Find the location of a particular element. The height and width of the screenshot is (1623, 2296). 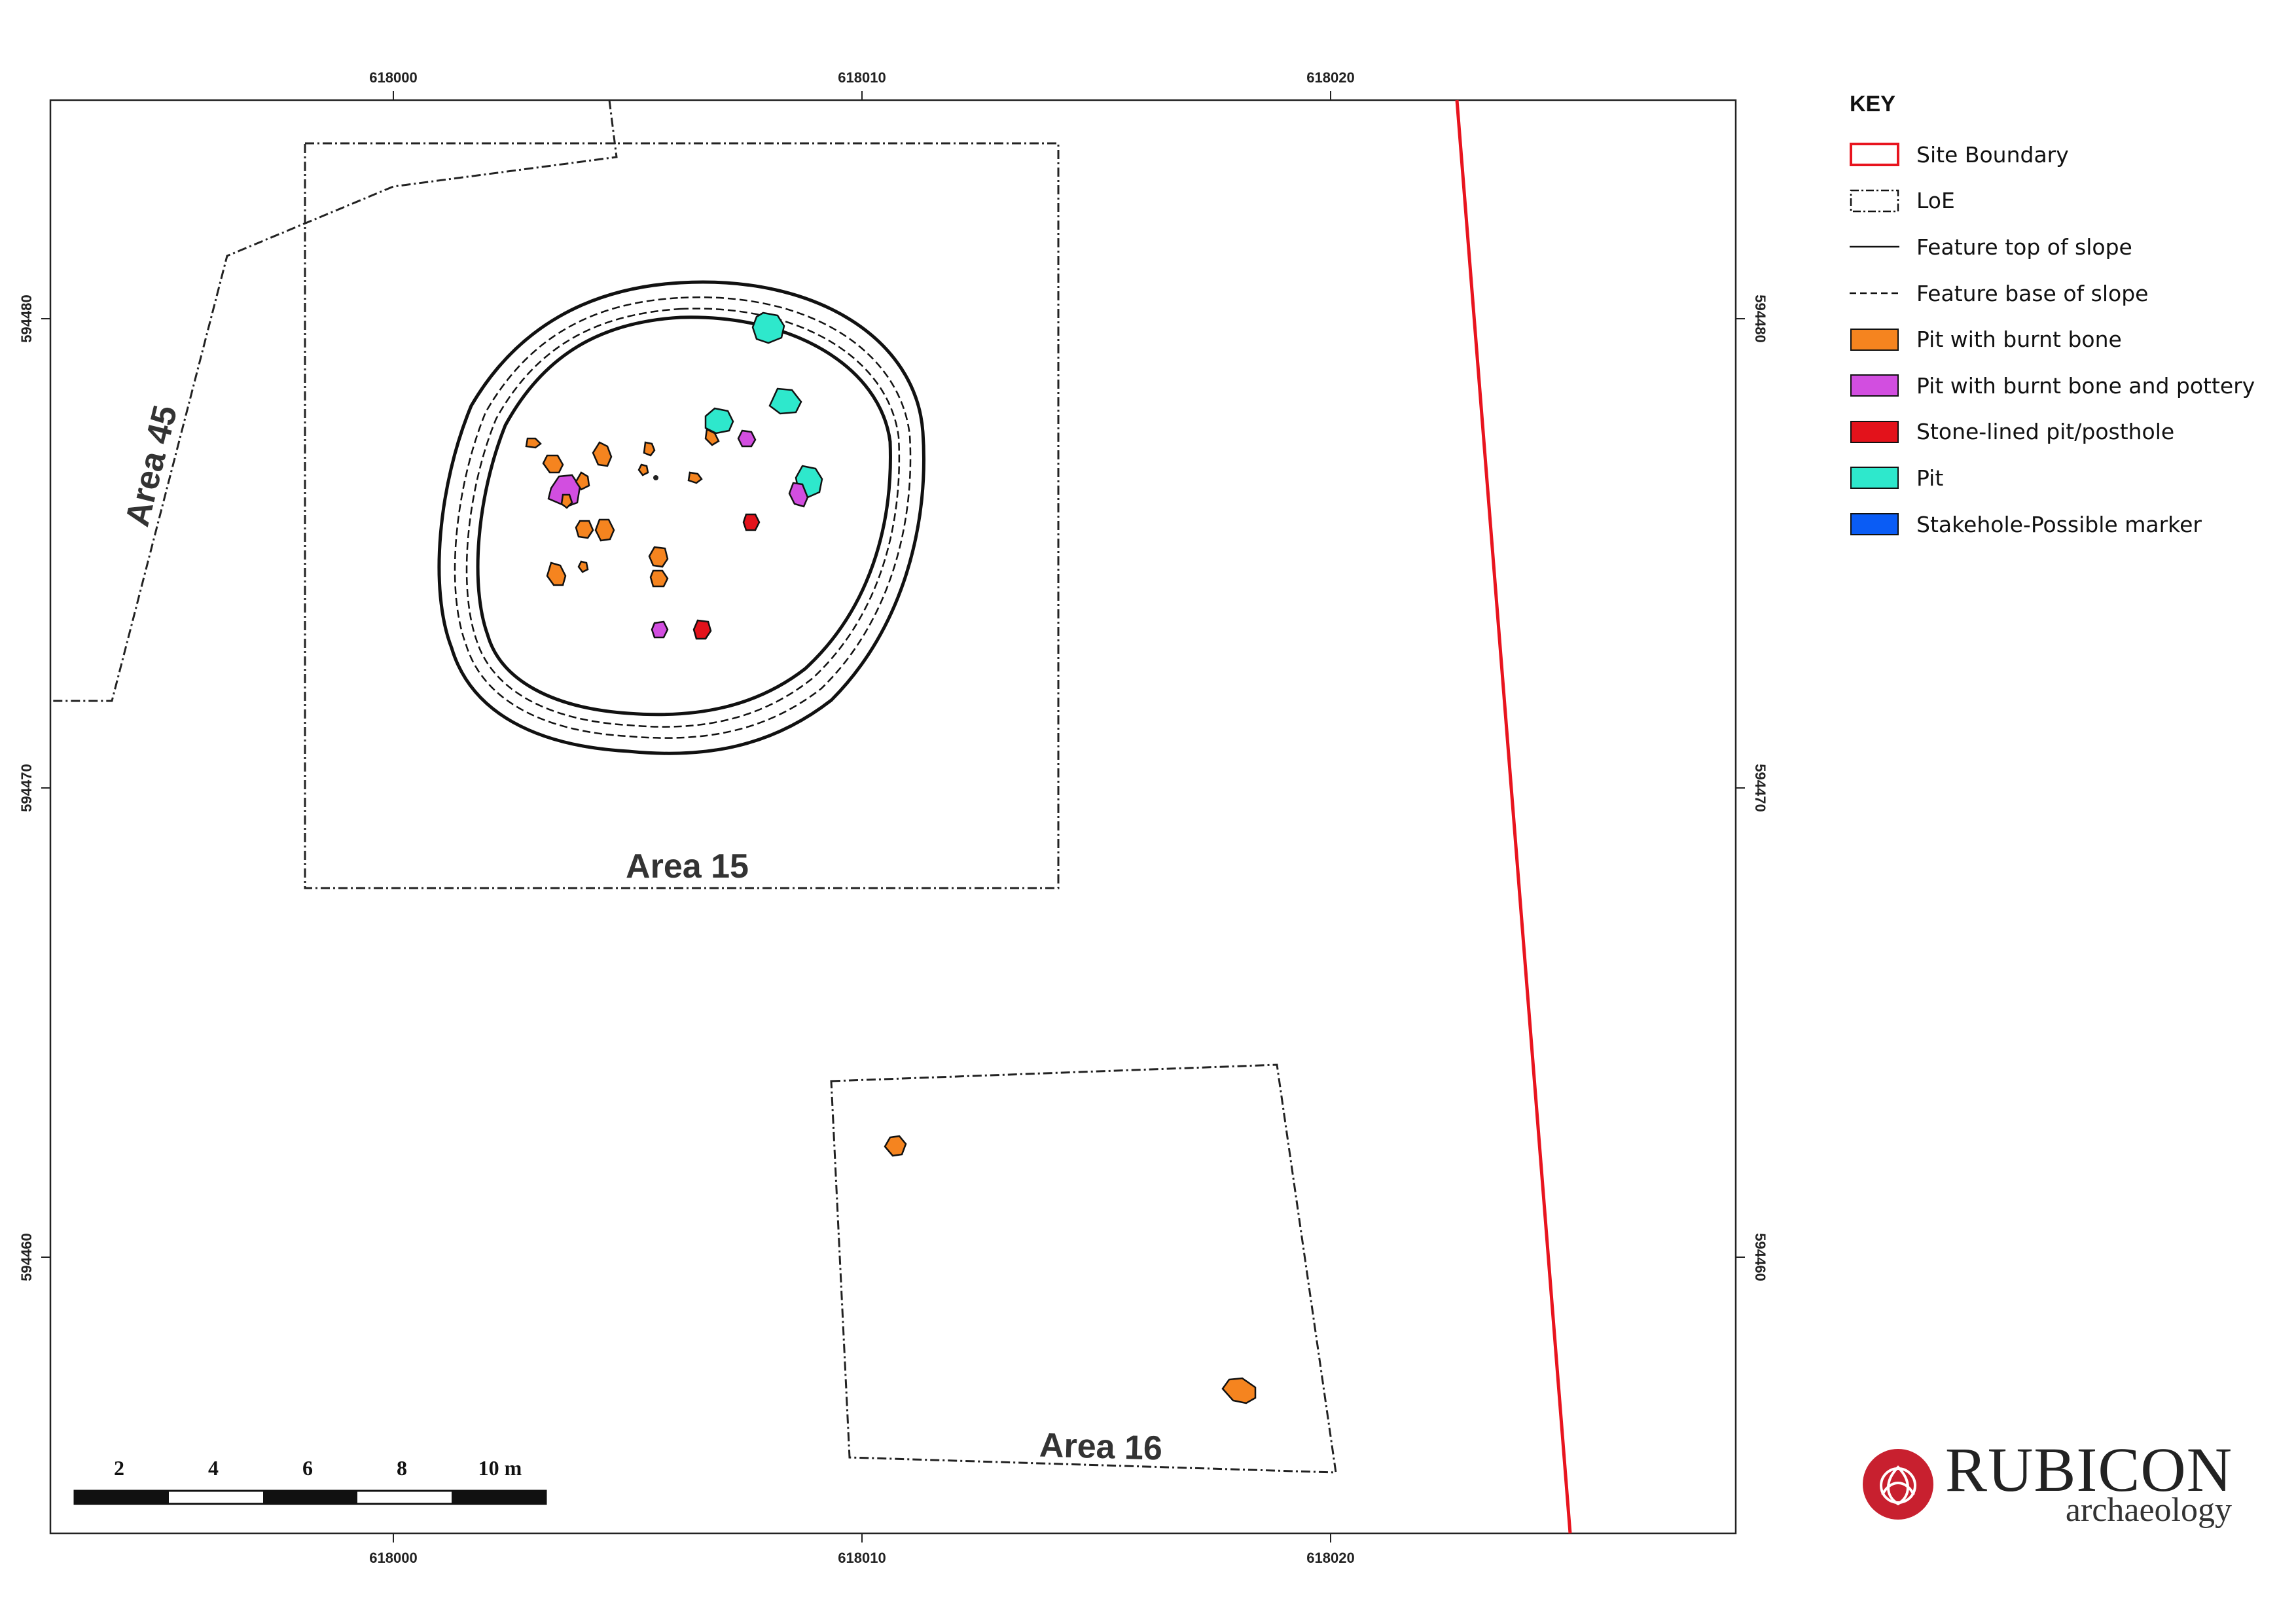

ring-inner-top-of-slope is located at coordinates (684, 516).